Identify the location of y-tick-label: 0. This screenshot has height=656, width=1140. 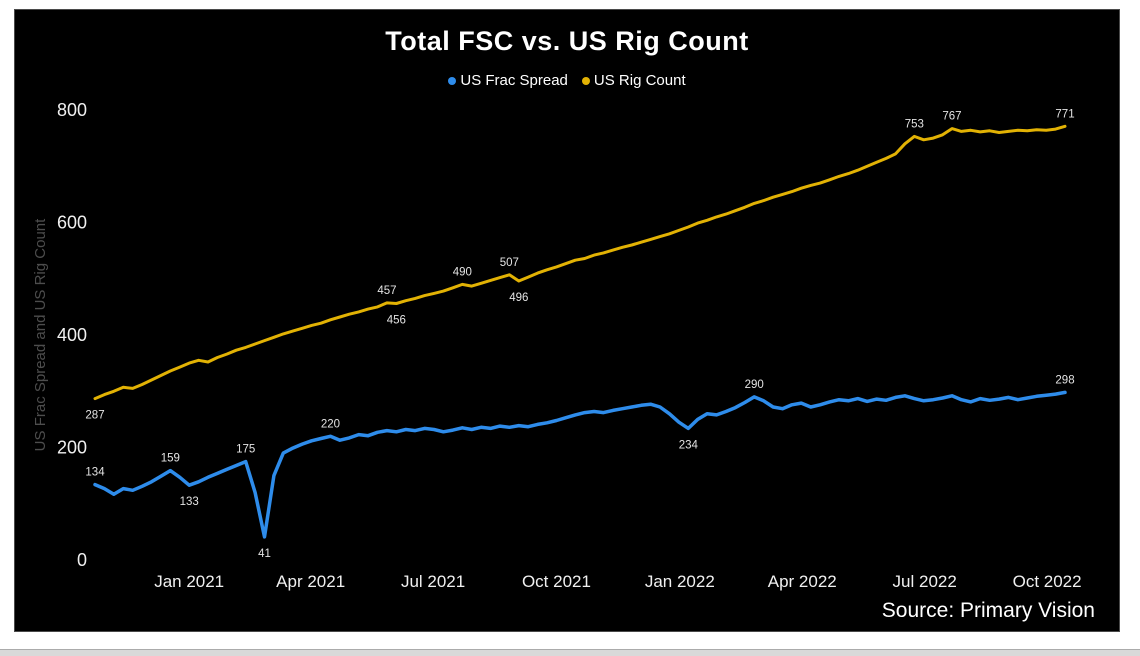
(82, 560).